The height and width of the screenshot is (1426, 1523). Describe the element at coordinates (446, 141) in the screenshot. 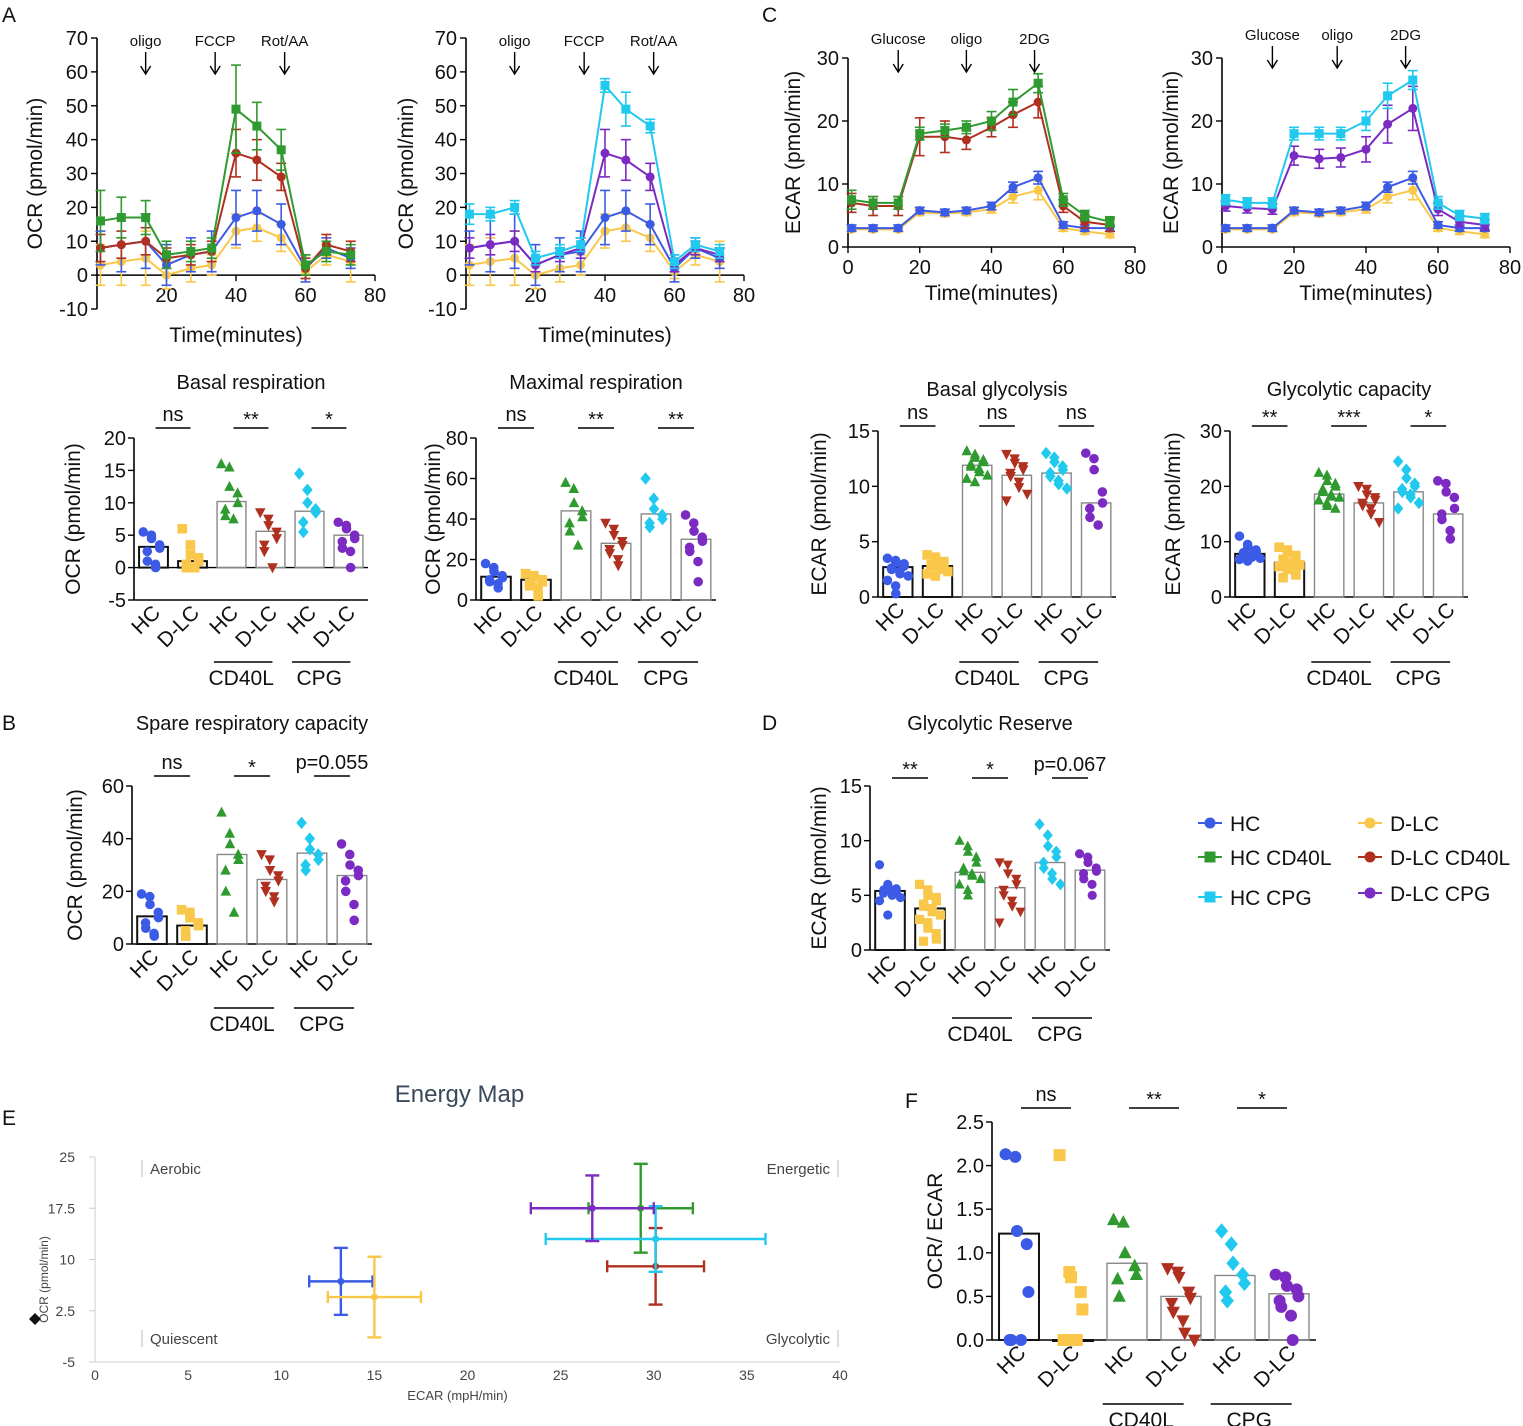

I see `y-tick-label: 40` at that location.